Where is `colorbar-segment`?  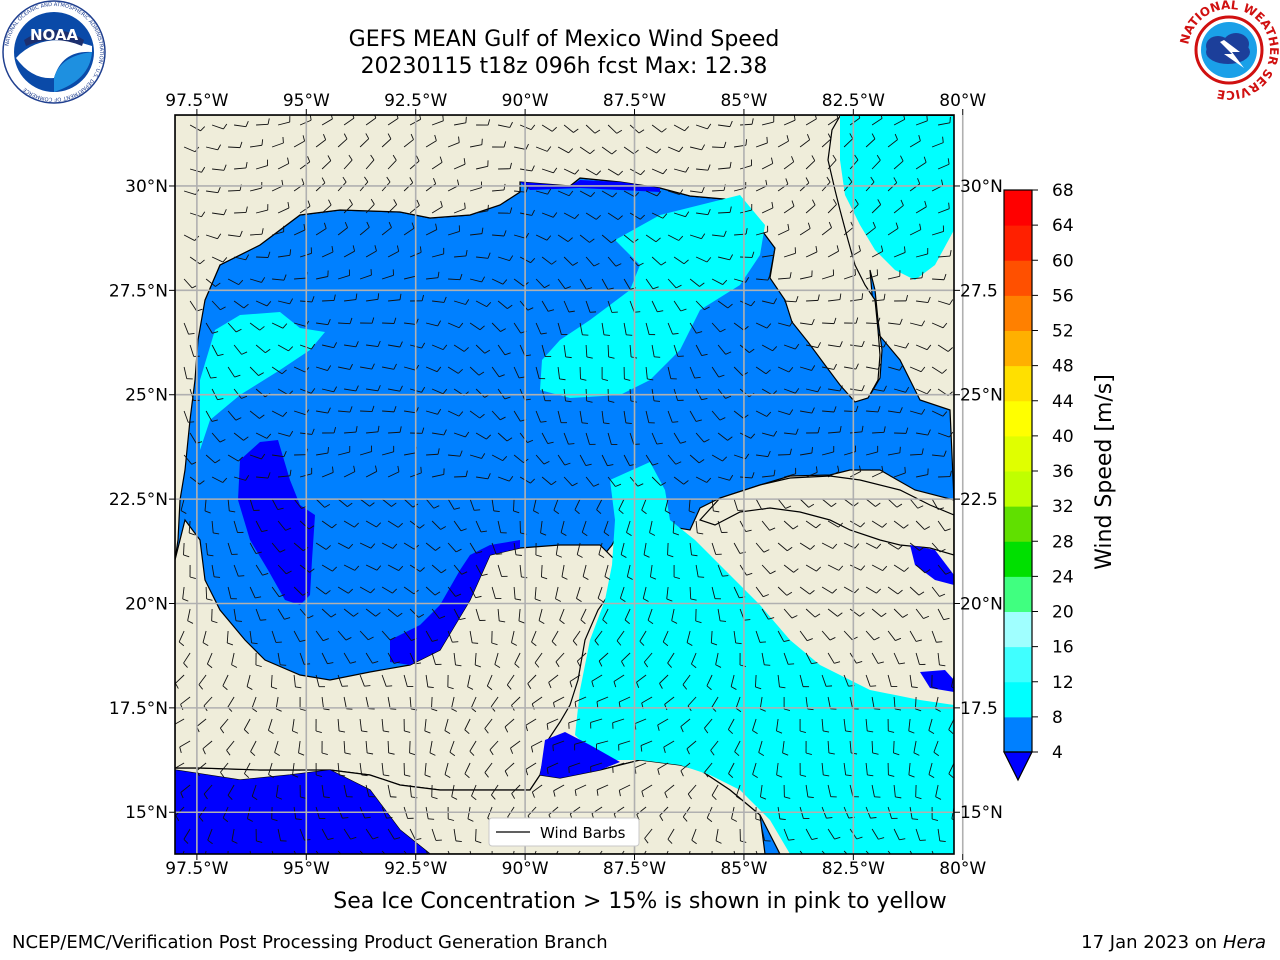 colorbar-segment is located at coordinates (1018, 629).